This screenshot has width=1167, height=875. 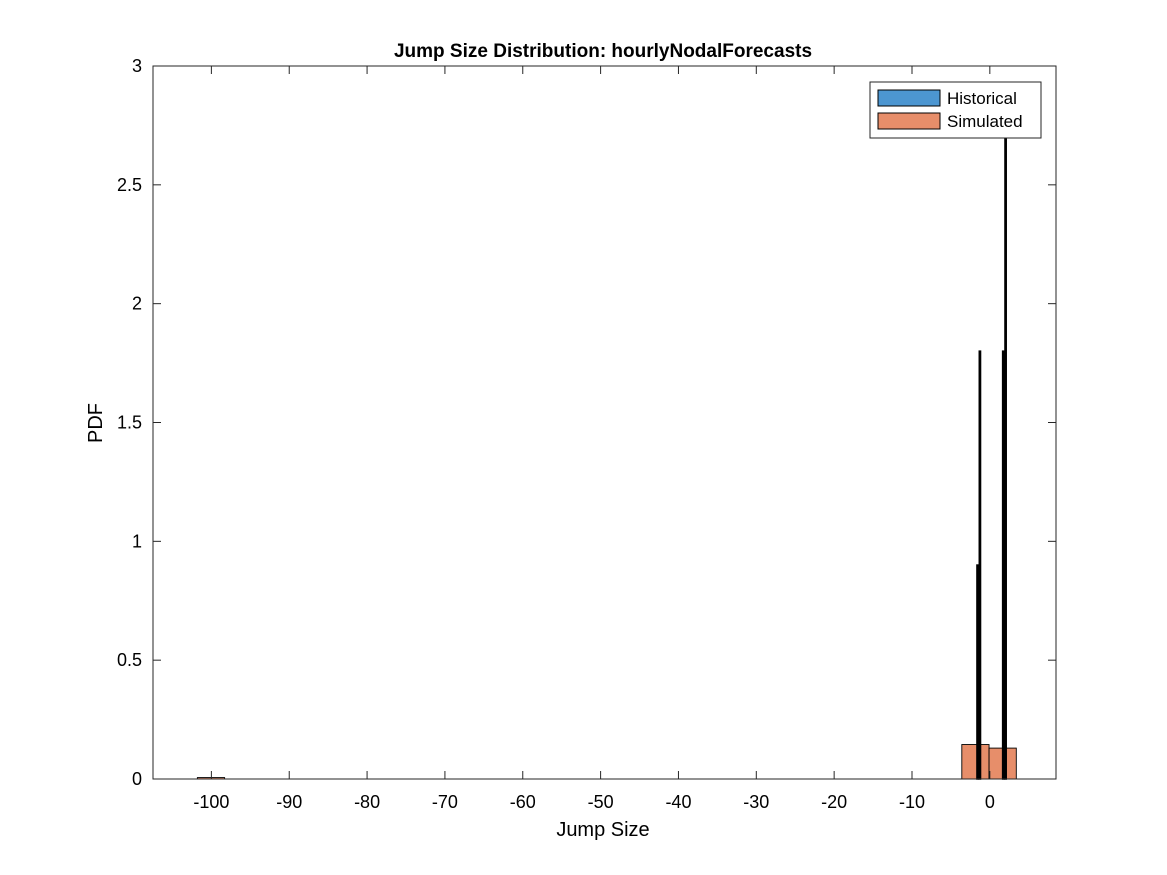 What do you see at coordinates (990, 802) in the screenshot?
I see `x-tick-label: 0` at bounding box center [990, 802].